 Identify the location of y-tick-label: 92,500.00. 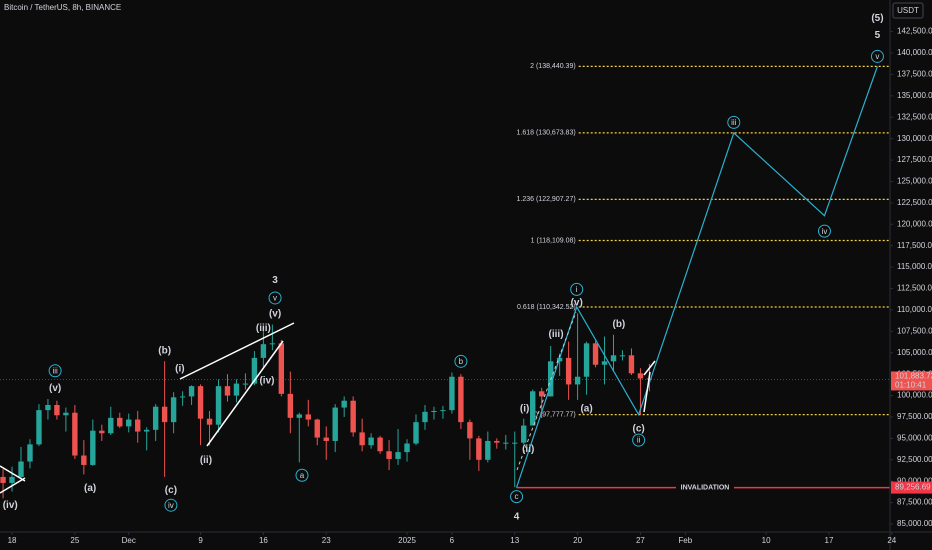
(914, 459).